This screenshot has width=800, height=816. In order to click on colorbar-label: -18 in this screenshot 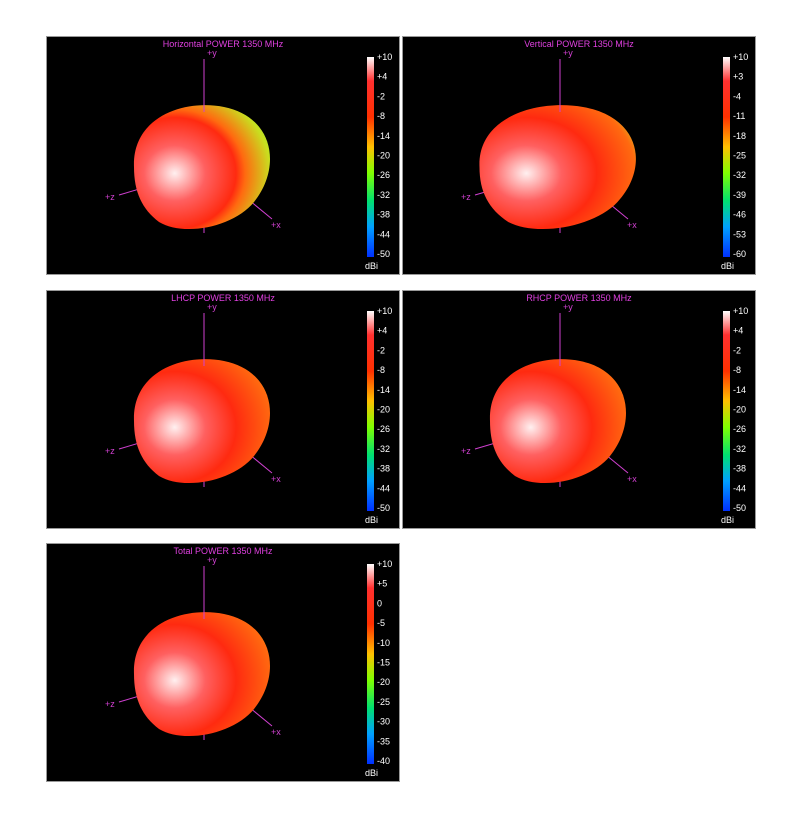, I will do `click(739, 136)`.